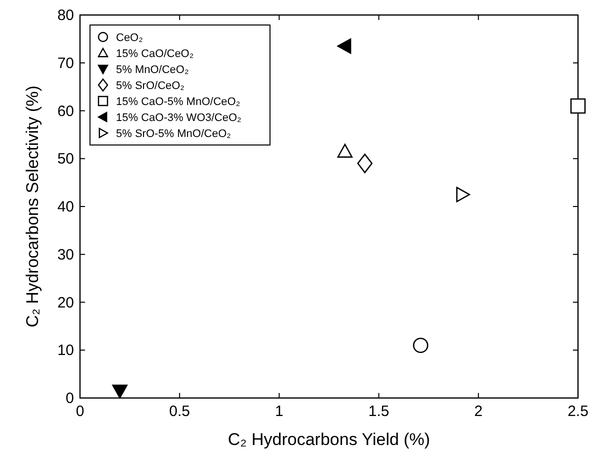  Describe the element at coordinates (65, 255) in the screenshot. I see `y-tick-label: 30` at that location.